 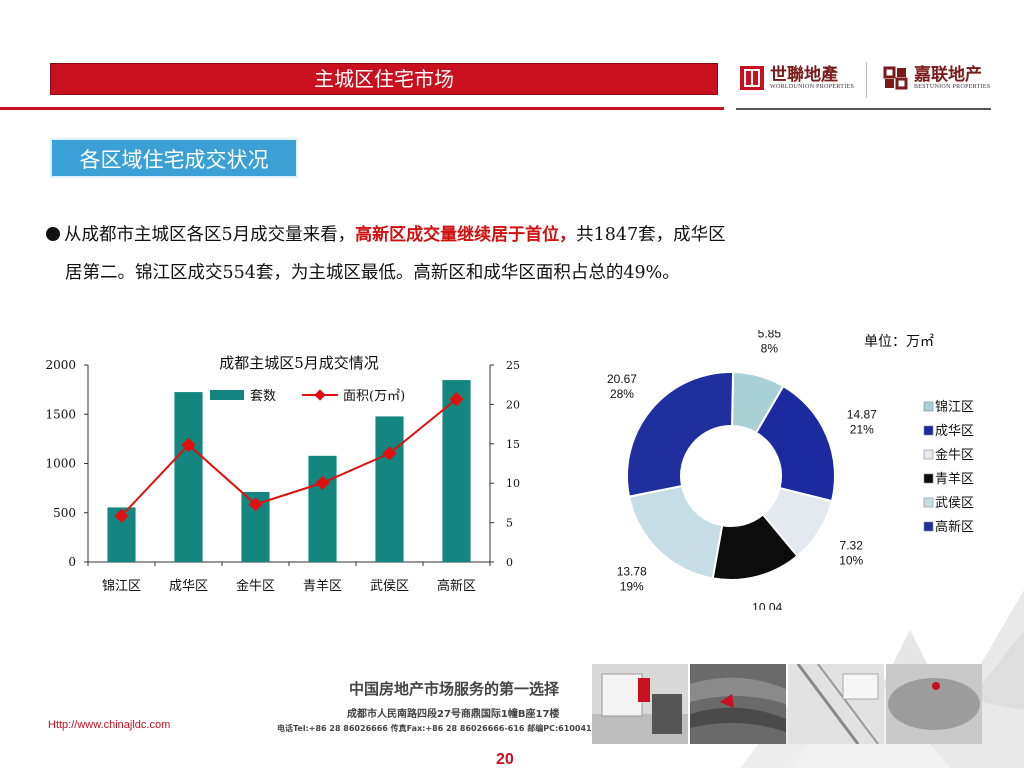 What do you see at coordinates (456, 471) in the screenshot?
I see `bar-高新区` at bounding box center [456, 471].